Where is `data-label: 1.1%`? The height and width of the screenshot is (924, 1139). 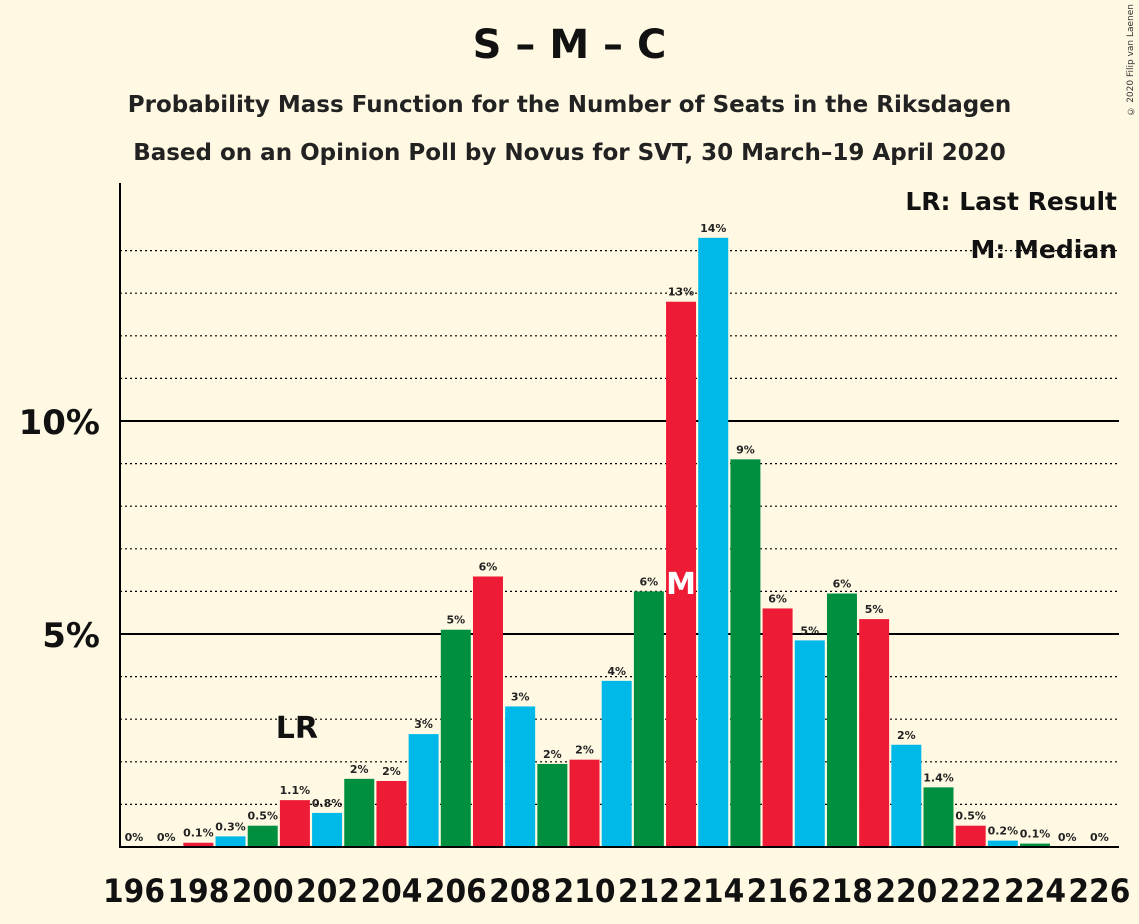 data-label: 1.1% is located at coordinates (295, 790).